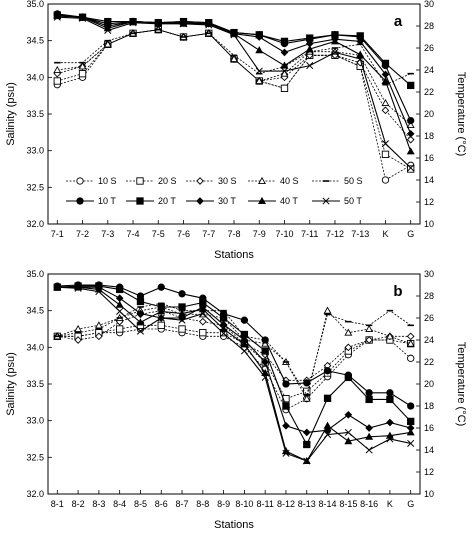 The height and width of the screenshot is (534, 474). I want to click on legend-label: 20 T, so click(167, 201).